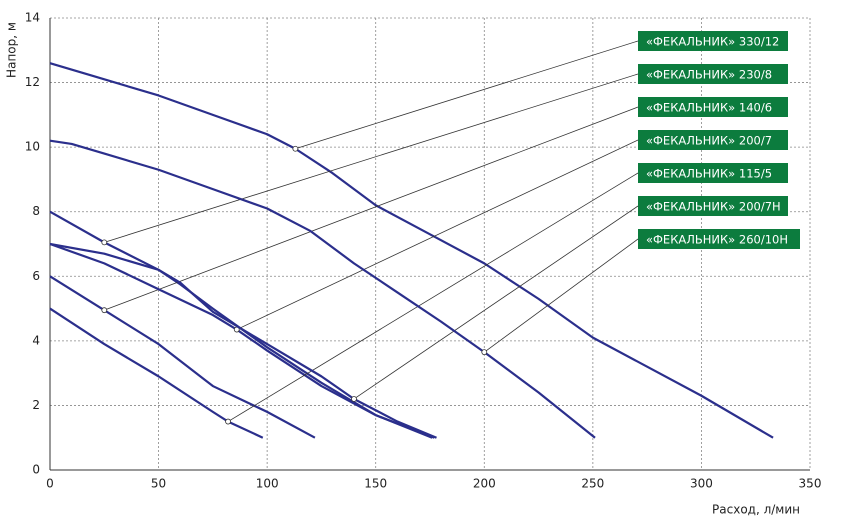 Image resolution: width=845 pixels, height=527 pixels. Describe the element at coordinates (709, 108) in the screenshot. I see `legend-label: «ФЕКАЛЬНИК» 140/6` at that location.